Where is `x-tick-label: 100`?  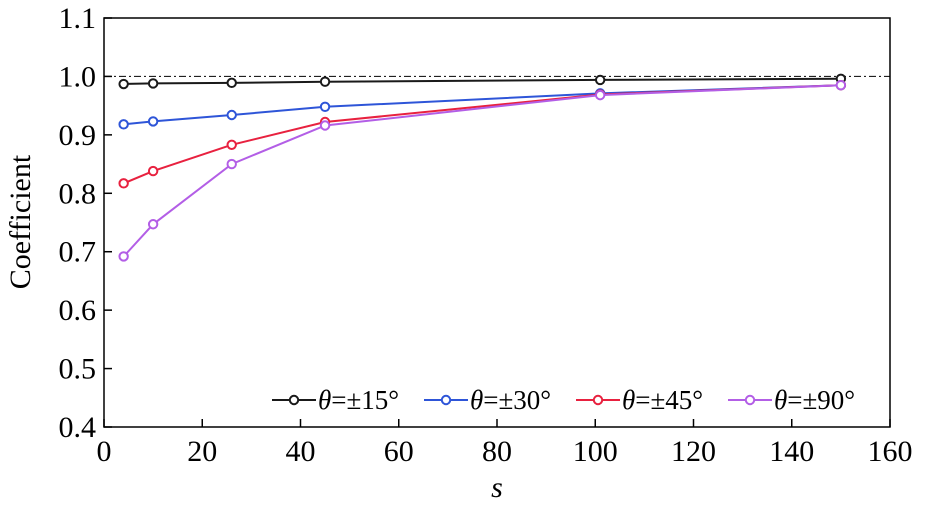 x-tick-label: 100 is located at coordinates (595, 451).